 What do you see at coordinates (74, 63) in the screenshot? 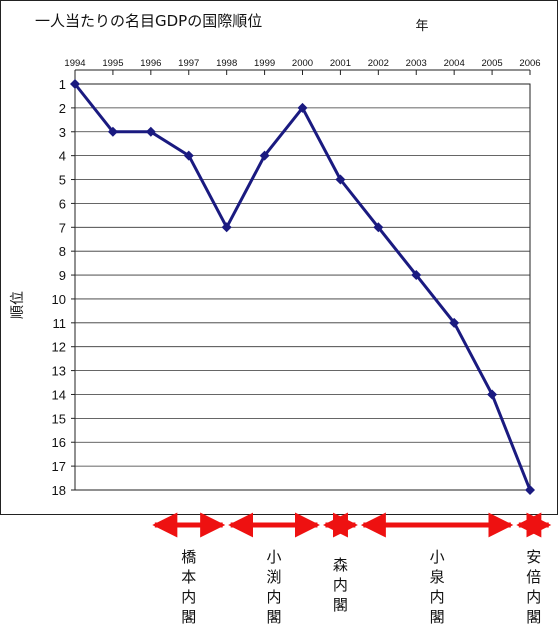
I see `x-tick-label: 1994` at bounding box center [74, 63].